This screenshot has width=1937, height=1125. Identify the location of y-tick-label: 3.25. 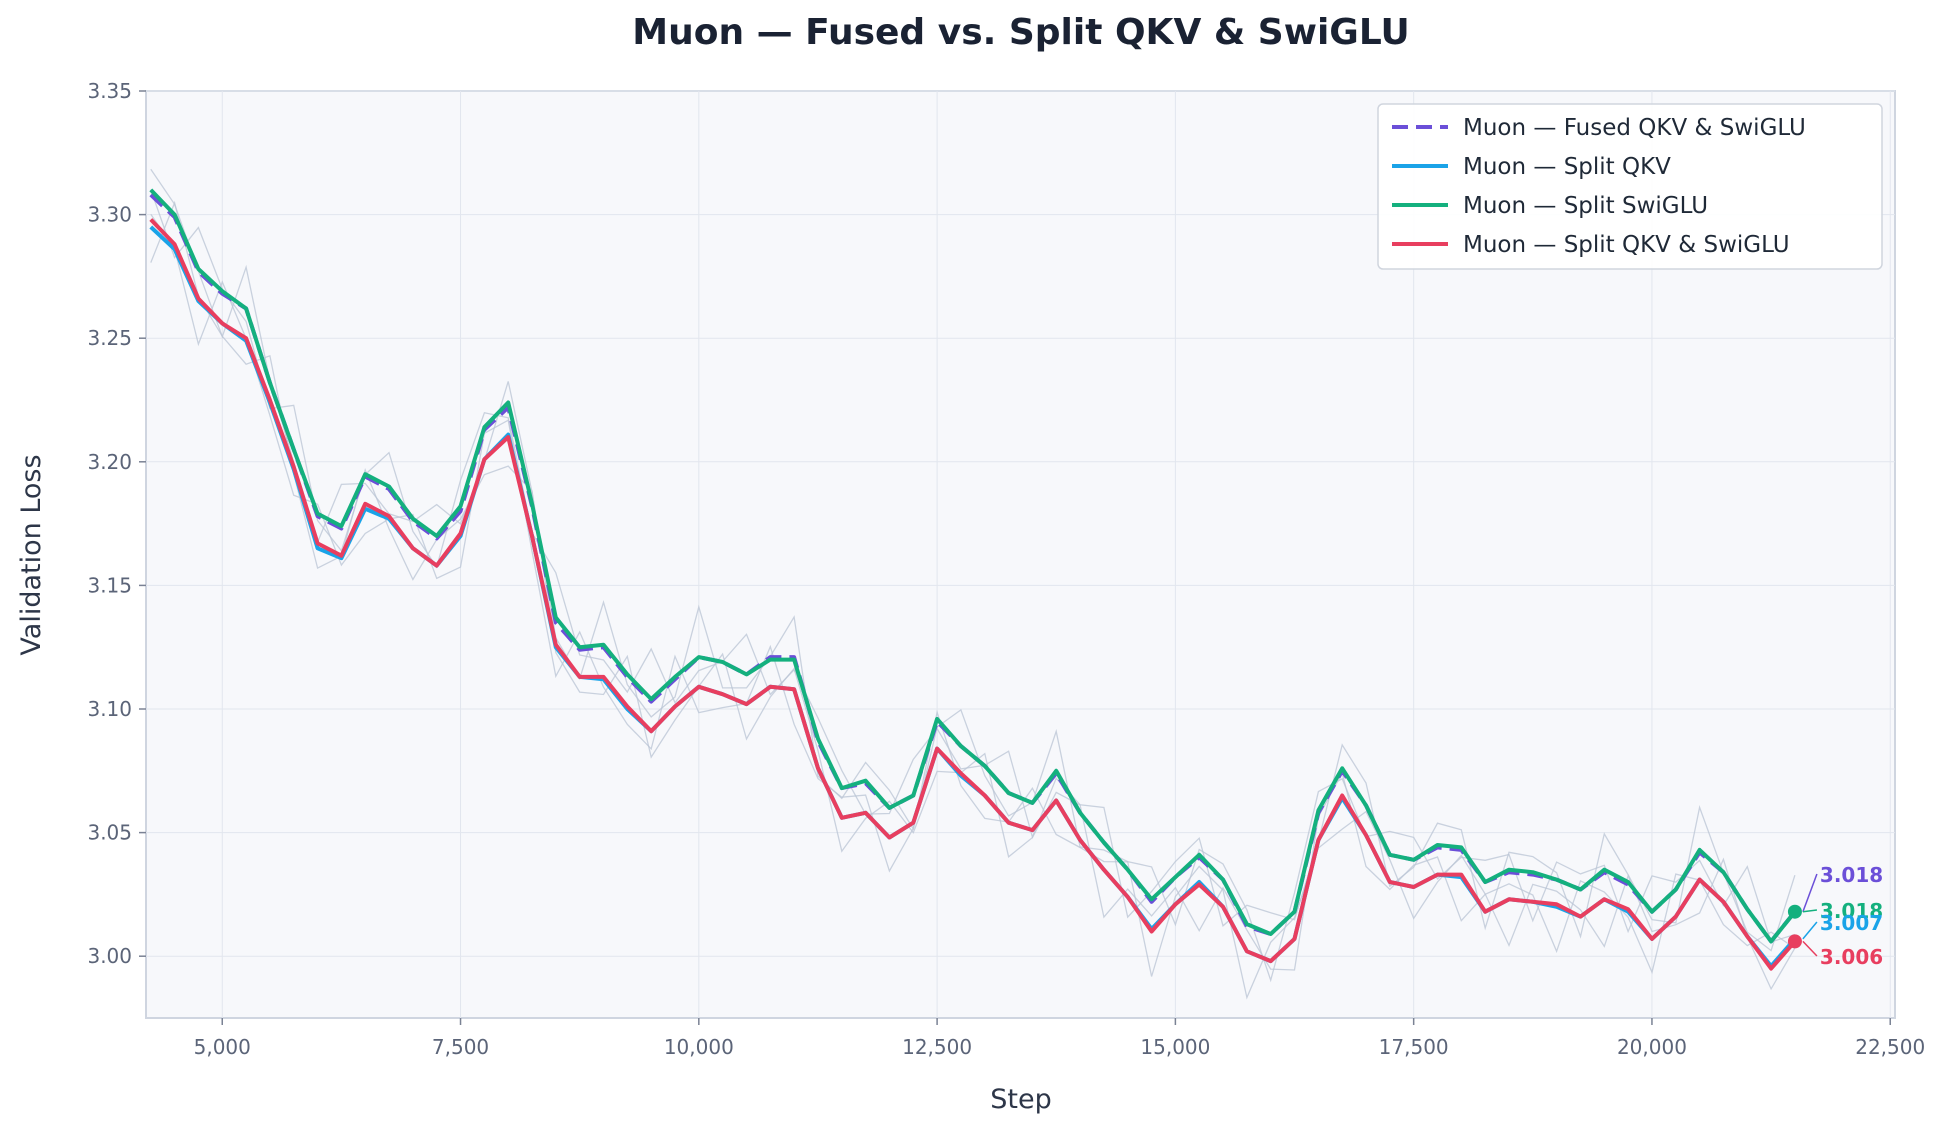
(109, 338).